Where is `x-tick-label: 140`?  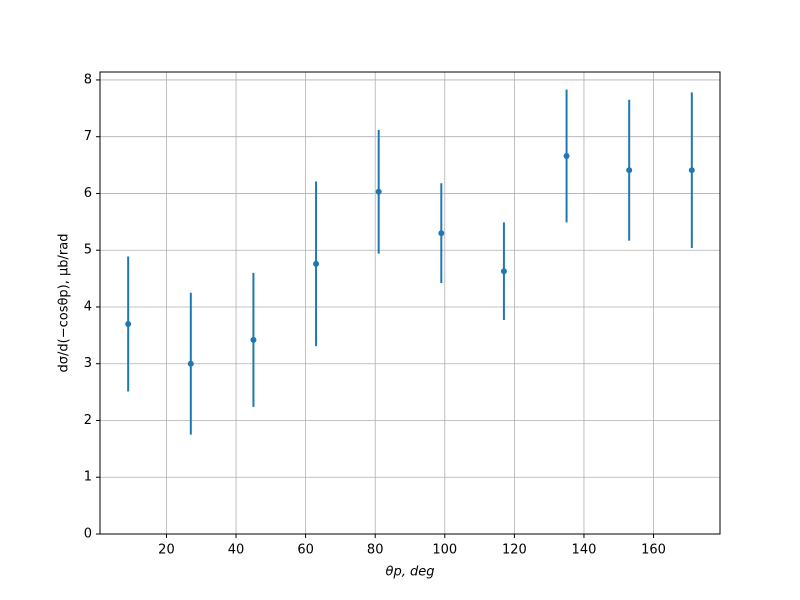 x-tick-label: 140 is located at coordinates (584, 550).